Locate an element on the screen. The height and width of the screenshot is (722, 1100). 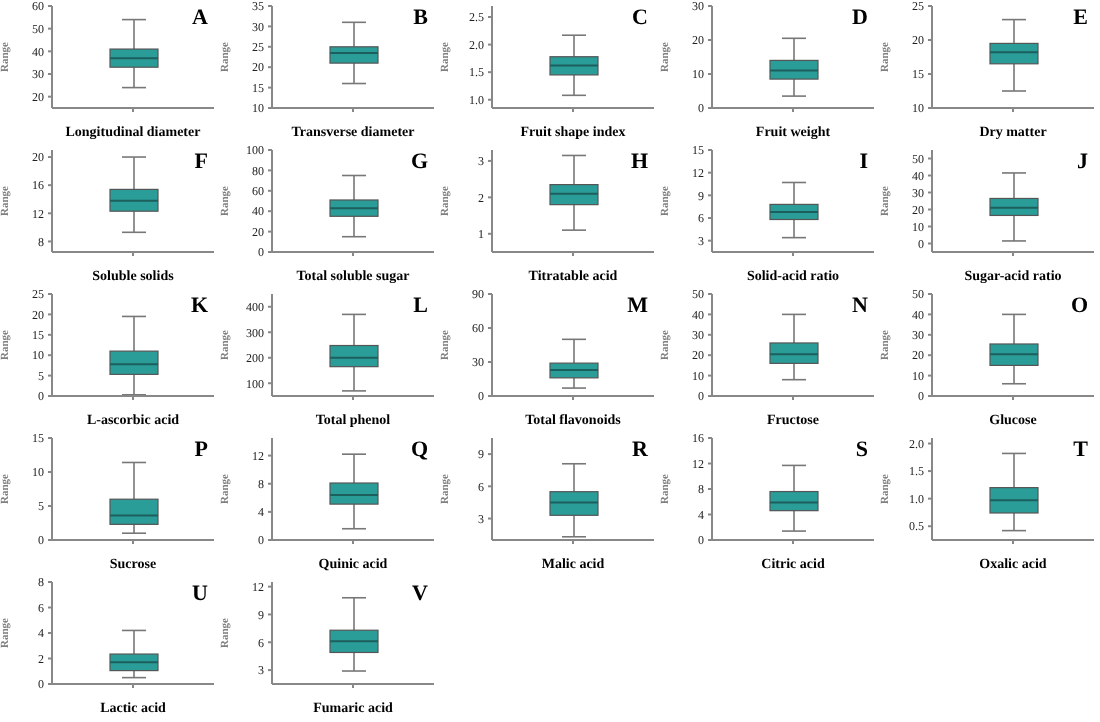
annotation: I is located at coordinates (863, 162).